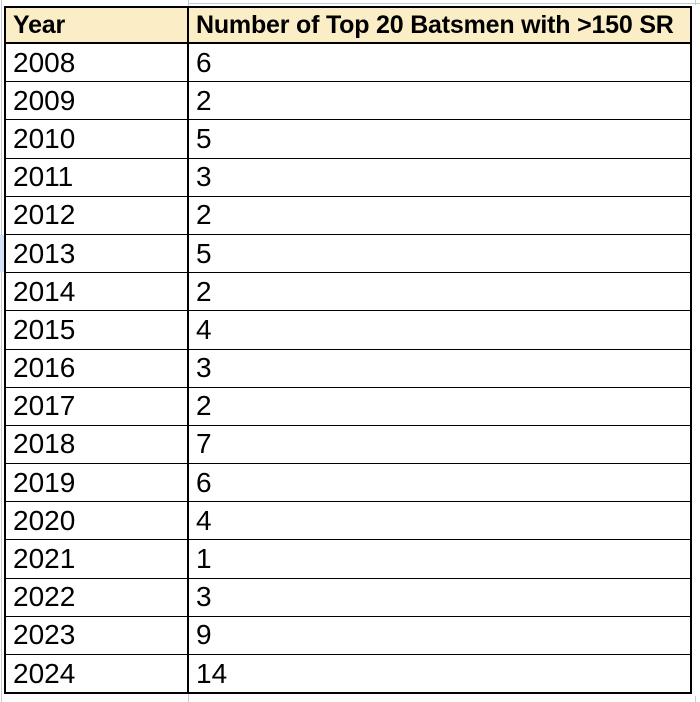  Describe the element at coordinates (2, 253) in the screenshot. I see `active-row-highlight-sliver` at that location.